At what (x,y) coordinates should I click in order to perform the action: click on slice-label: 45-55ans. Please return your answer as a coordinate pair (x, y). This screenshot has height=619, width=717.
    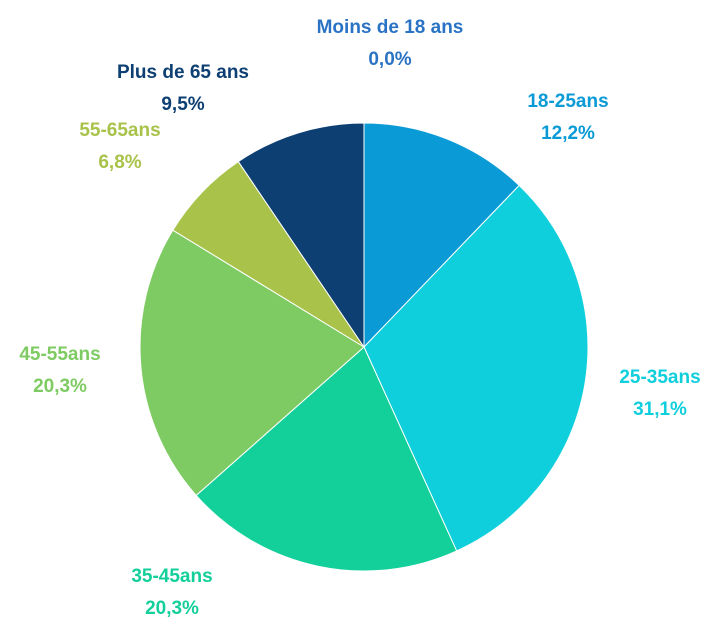
    Looking at the image, I should click on (59, 354).